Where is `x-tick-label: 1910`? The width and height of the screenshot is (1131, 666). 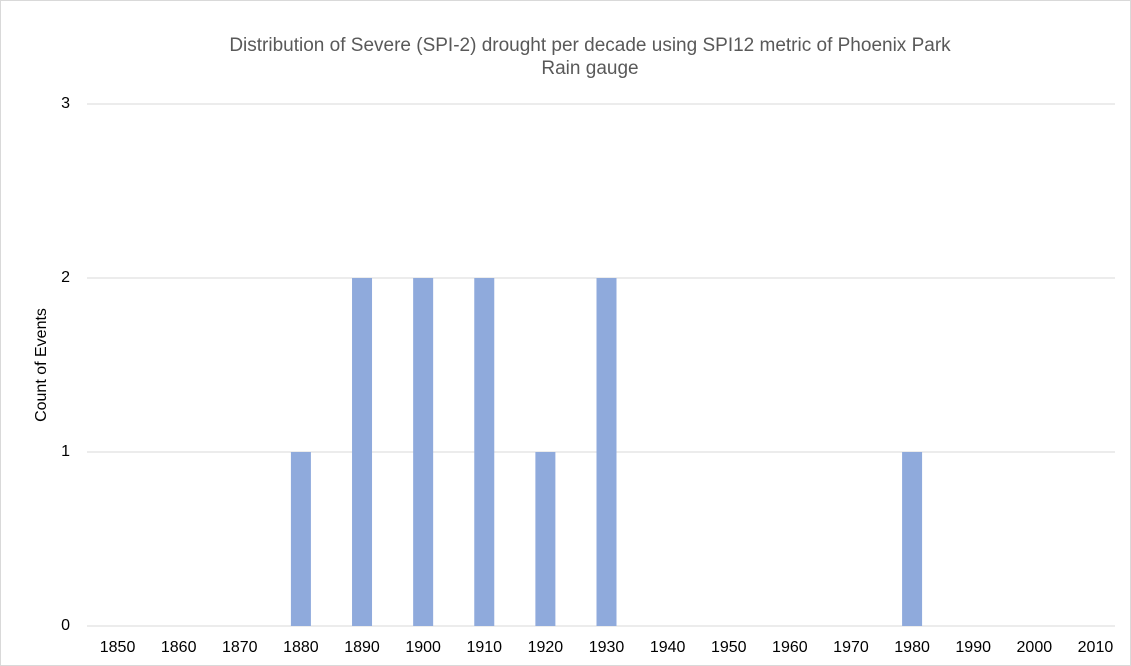
x-tick-label: 1910 is located at coordinates (484, 647).